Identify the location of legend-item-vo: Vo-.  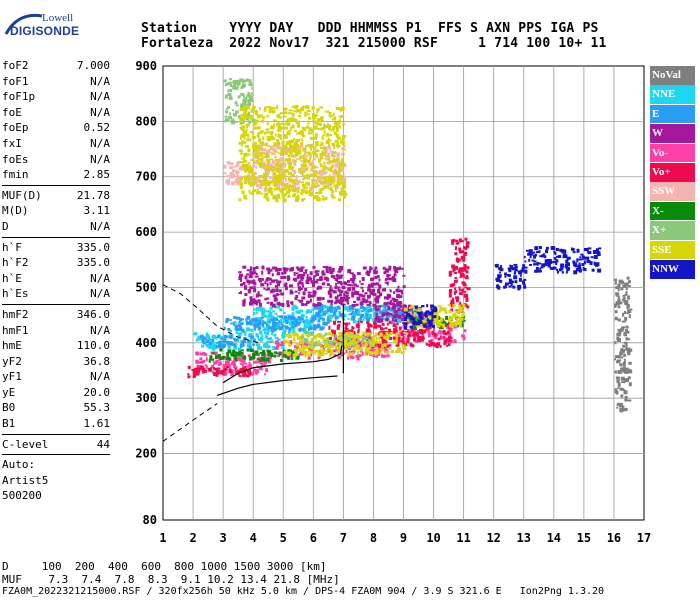
(672, 153).